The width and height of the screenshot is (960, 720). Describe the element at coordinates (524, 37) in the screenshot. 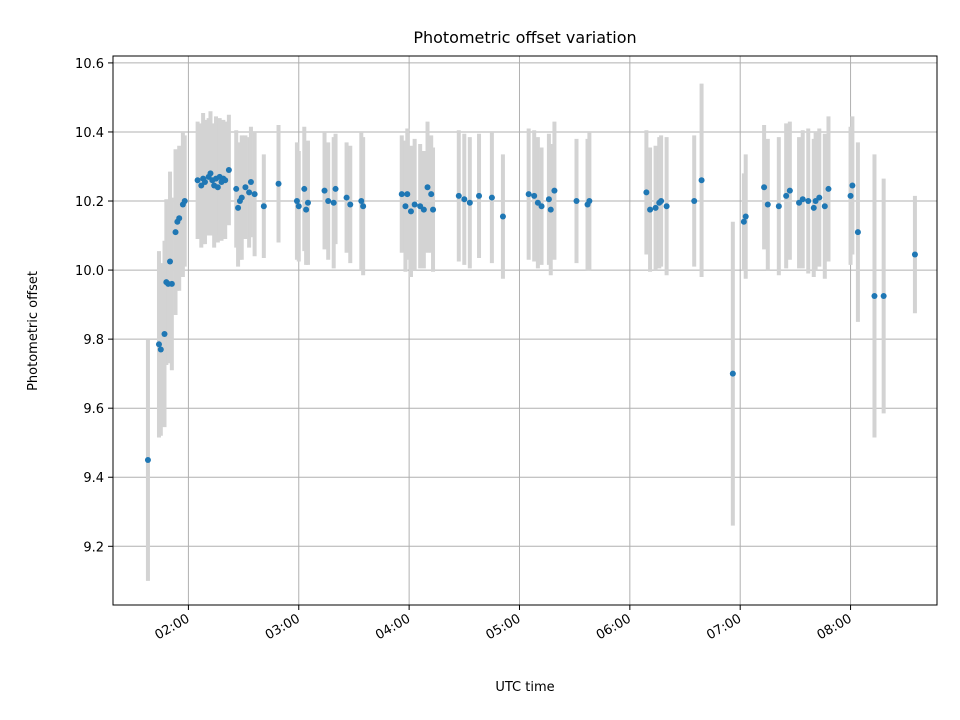

I see `chart-title: Photometric offset variation` at that location.